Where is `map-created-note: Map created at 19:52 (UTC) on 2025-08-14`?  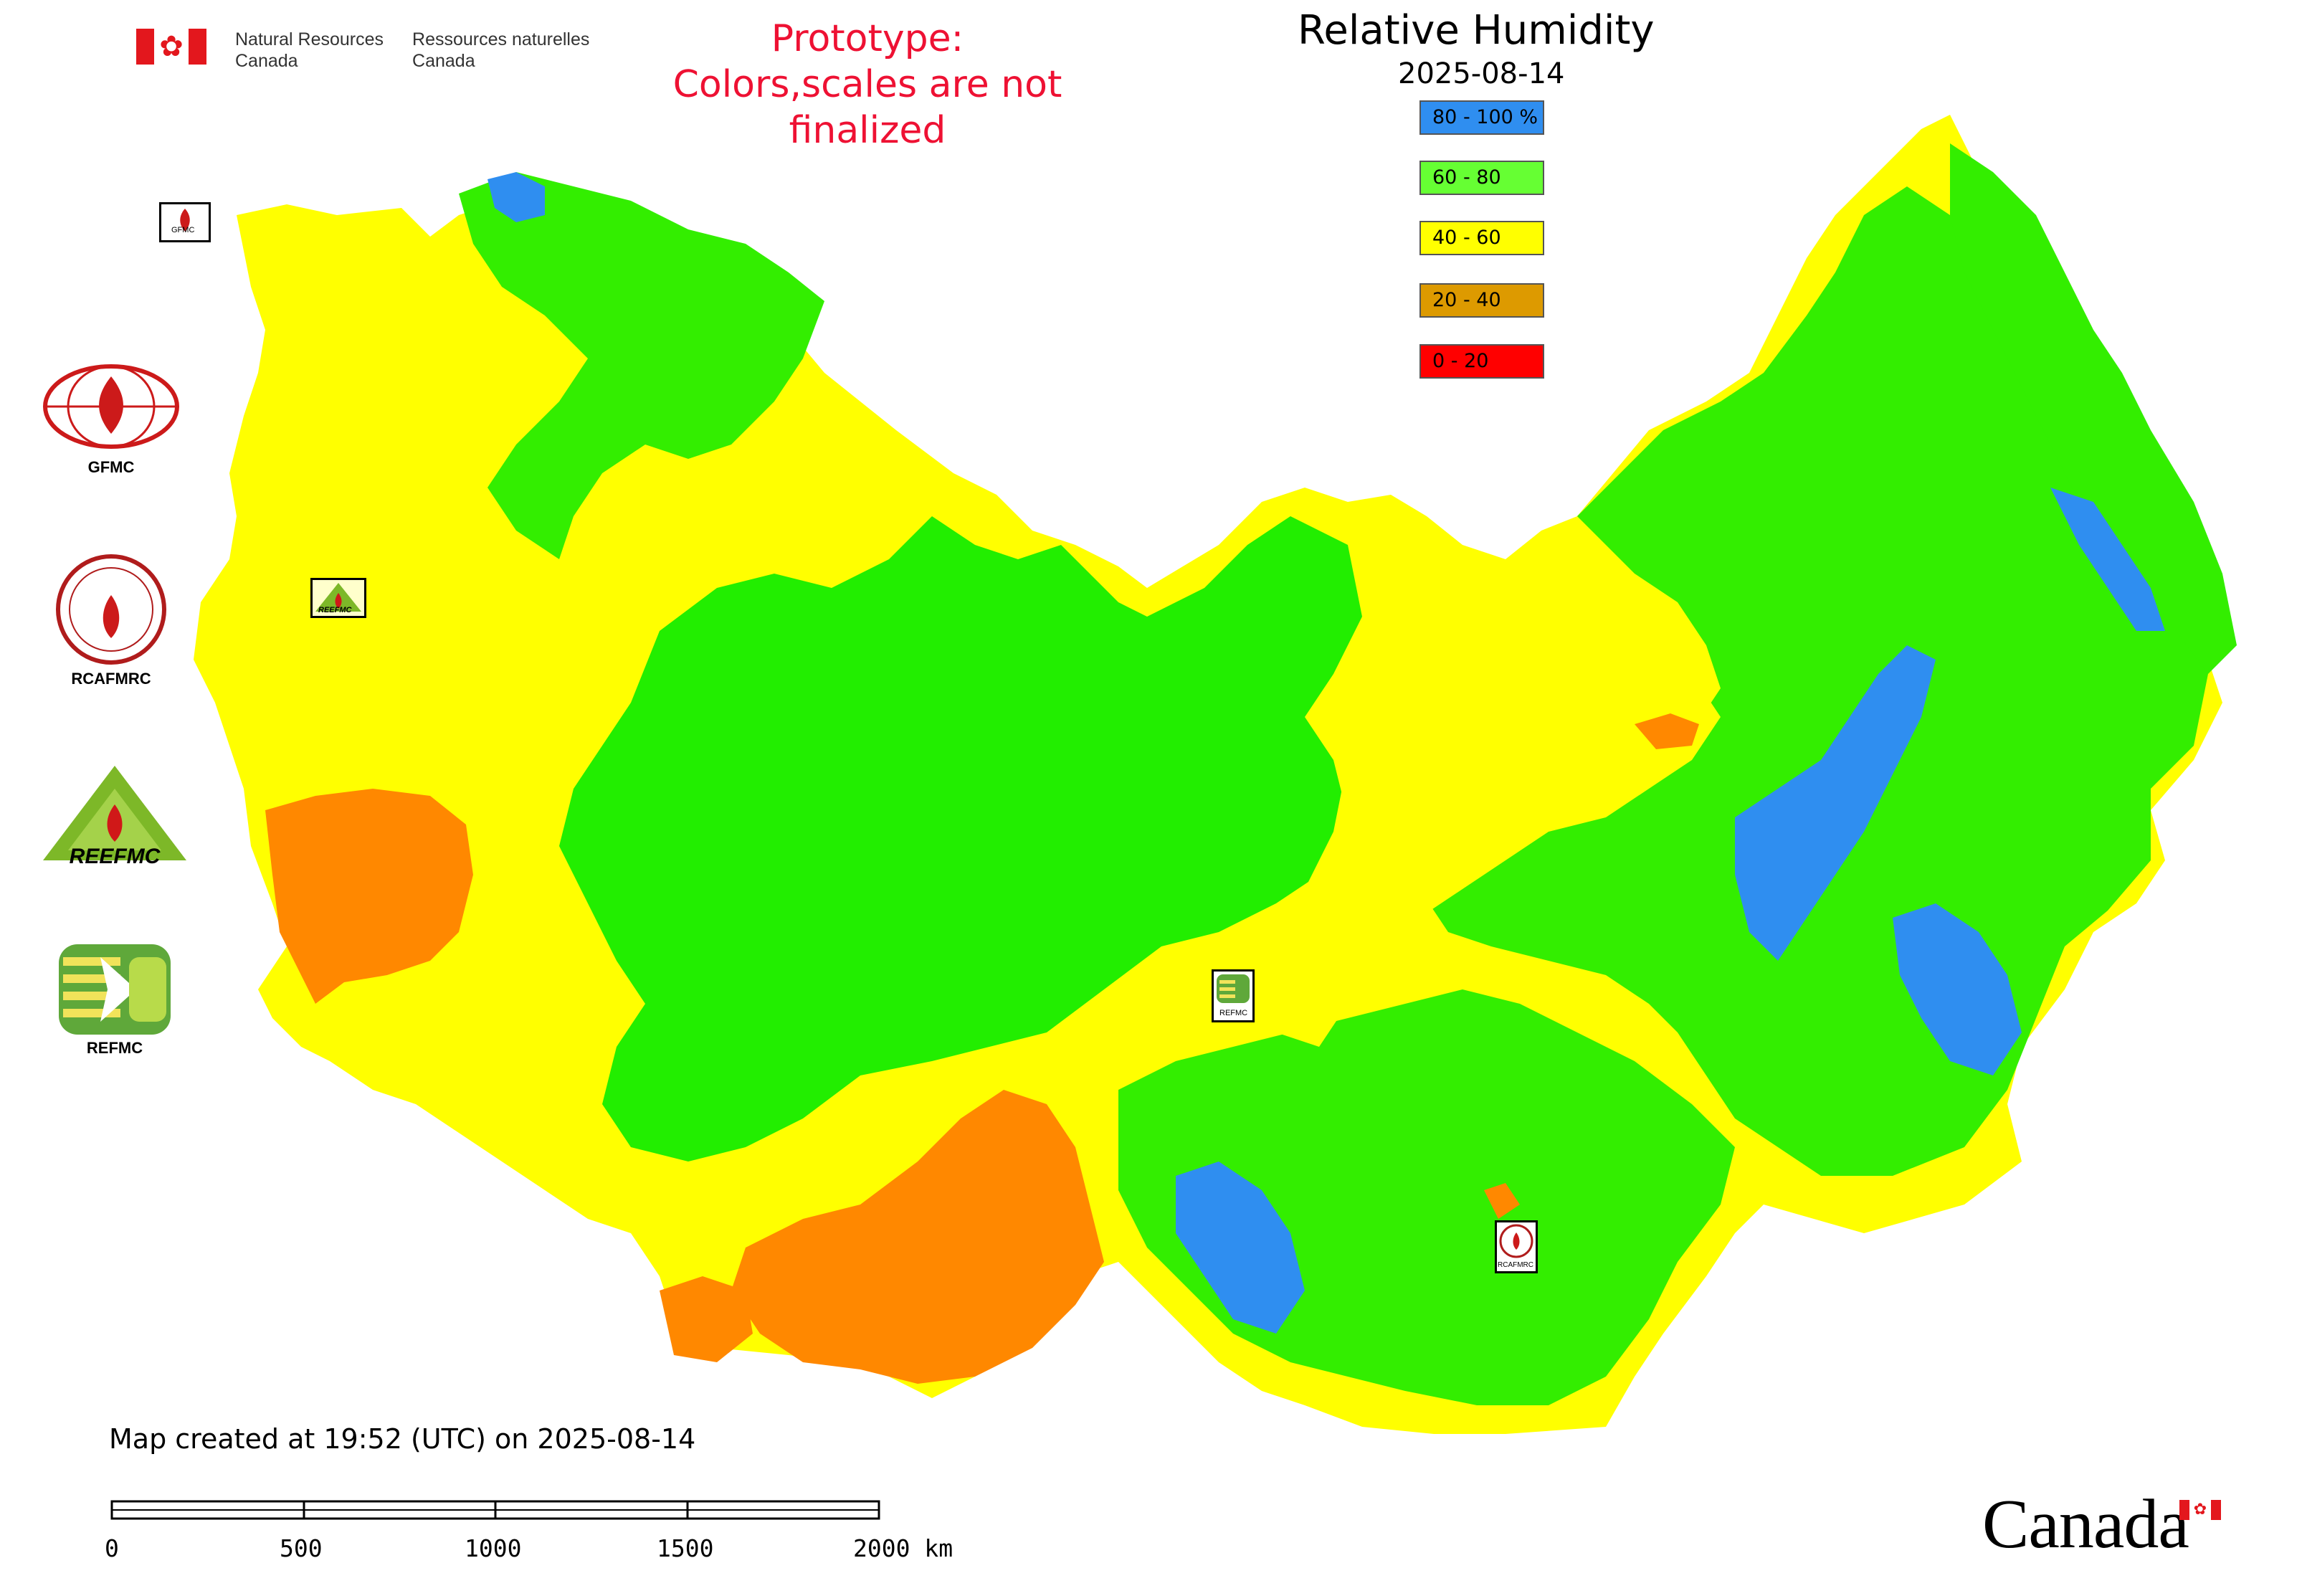
map-created-note: Map created at 19:52 (UTC) on 2025-08-14 is located at coordinates (402, 1439).